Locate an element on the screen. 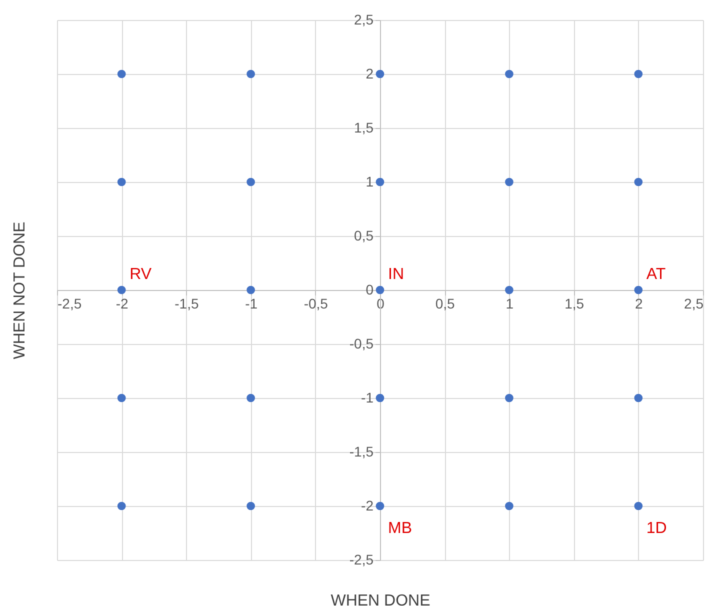 The height and width of the screenshot is (606, 716). y-tick-label: -2,5 is located at coordinates (361, 560).